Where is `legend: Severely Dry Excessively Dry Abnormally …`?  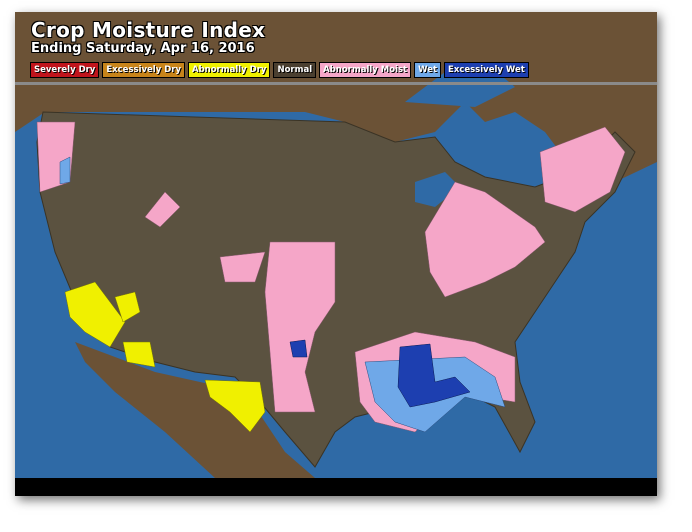 legend: Severely Dry Excessively Dry Abnormally … is located at coordinates (279, 70).